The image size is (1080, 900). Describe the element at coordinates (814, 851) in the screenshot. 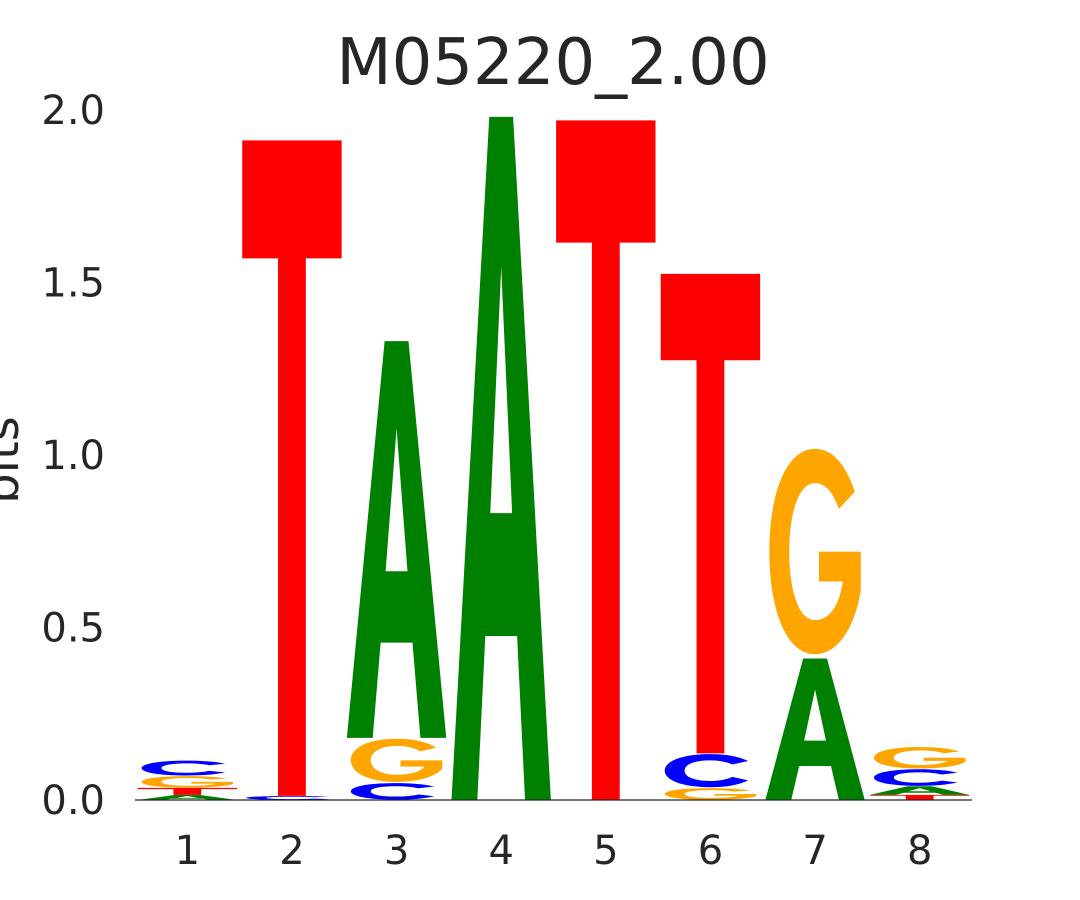

I see `x-tick-label: 7` at that location.